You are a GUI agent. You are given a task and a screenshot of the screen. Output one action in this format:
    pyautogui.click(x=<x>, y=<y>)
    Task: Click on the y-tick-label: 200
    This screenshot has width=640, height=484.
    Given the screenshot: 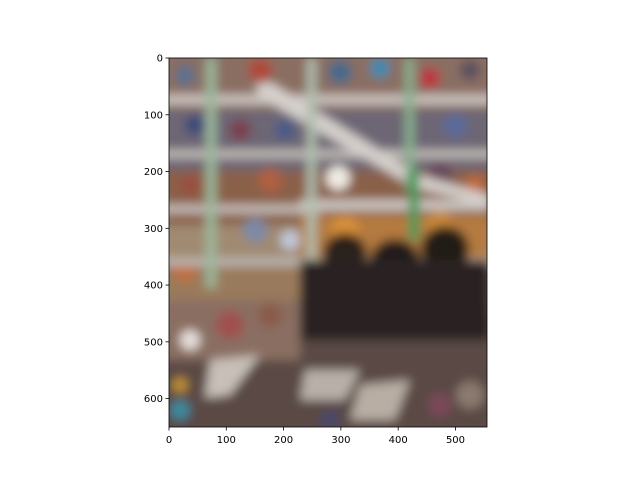 What is the action you would take?
    pyautogui.click(x=153, y=172)
    